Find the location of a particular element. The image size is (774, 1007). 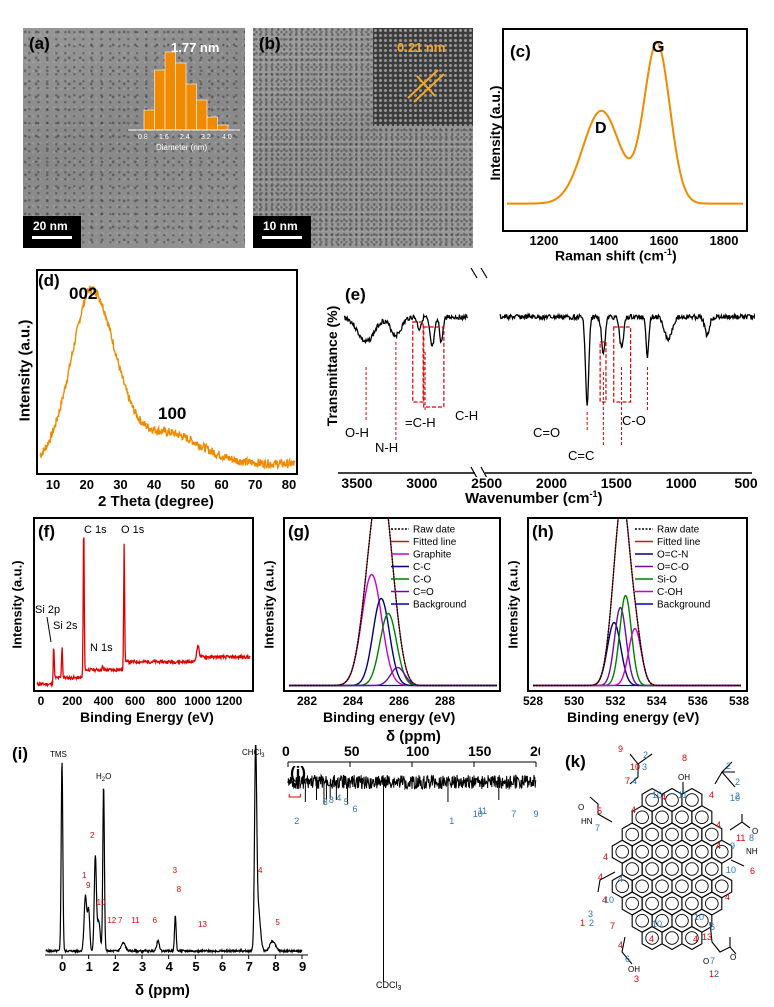

hrtem-inset: 0.21 nm is located at coordinates (423, 77).